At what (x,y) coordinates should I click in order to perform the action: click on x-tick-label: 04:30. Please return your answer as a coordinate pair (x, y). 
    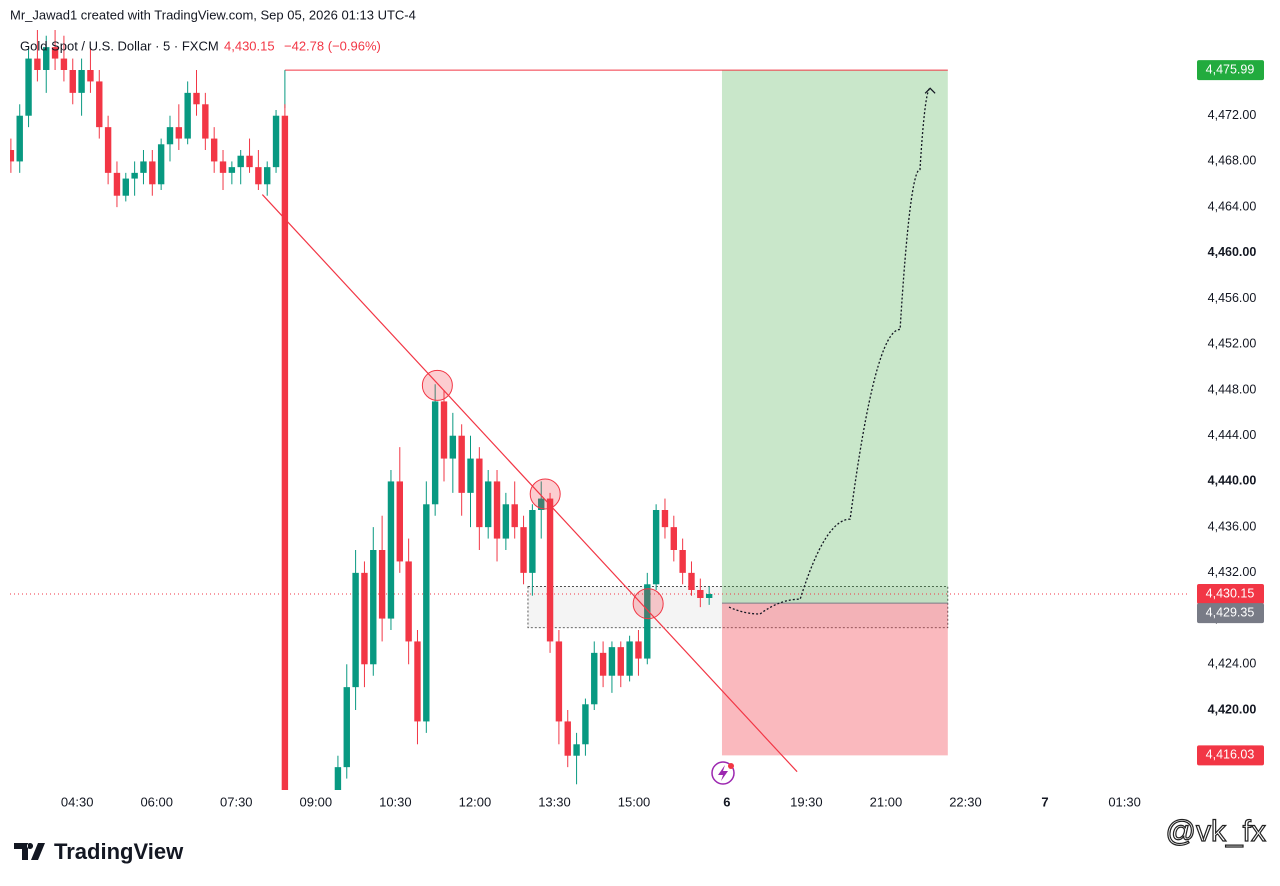
    Looking at the image, I should click on (77, 801).